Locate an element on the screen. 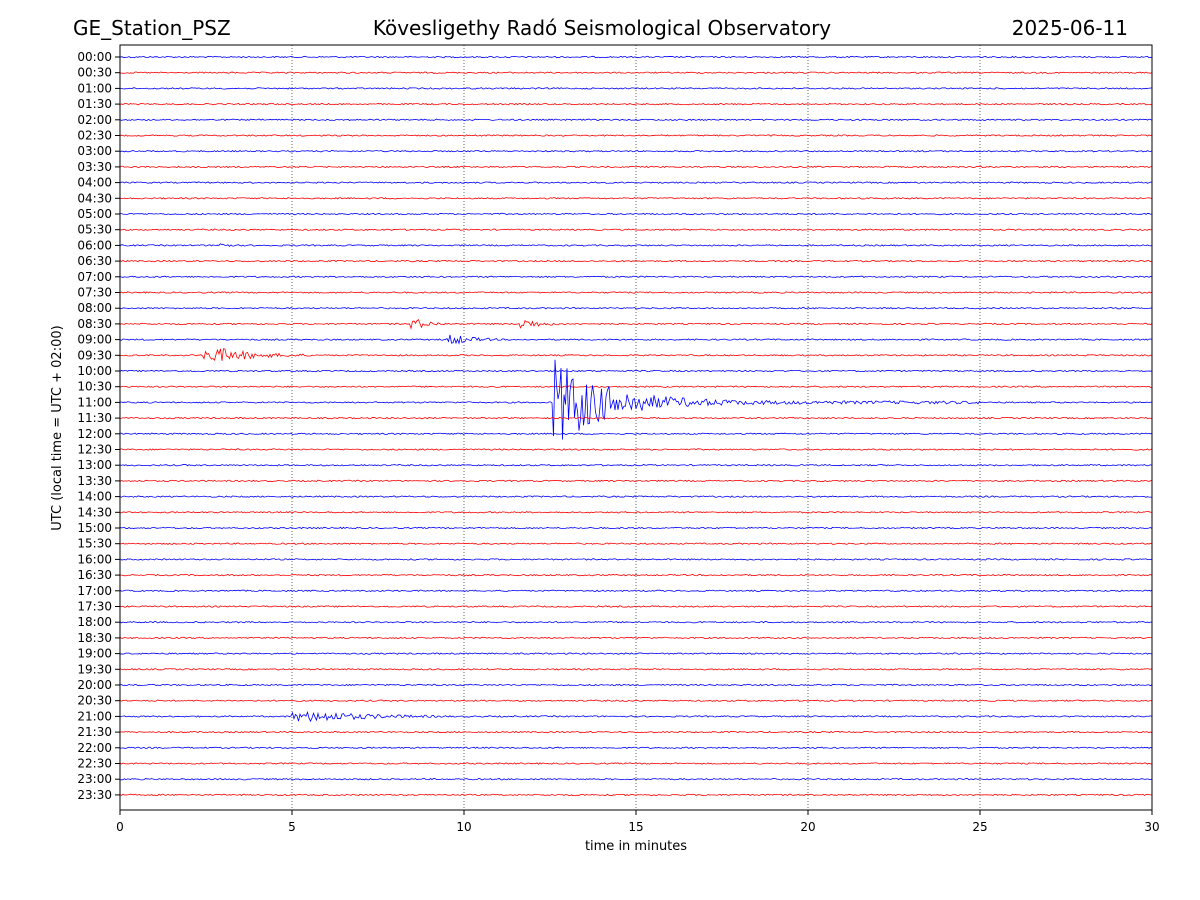  y-tick-label: 07:00 is located at coordinates (94, 277).